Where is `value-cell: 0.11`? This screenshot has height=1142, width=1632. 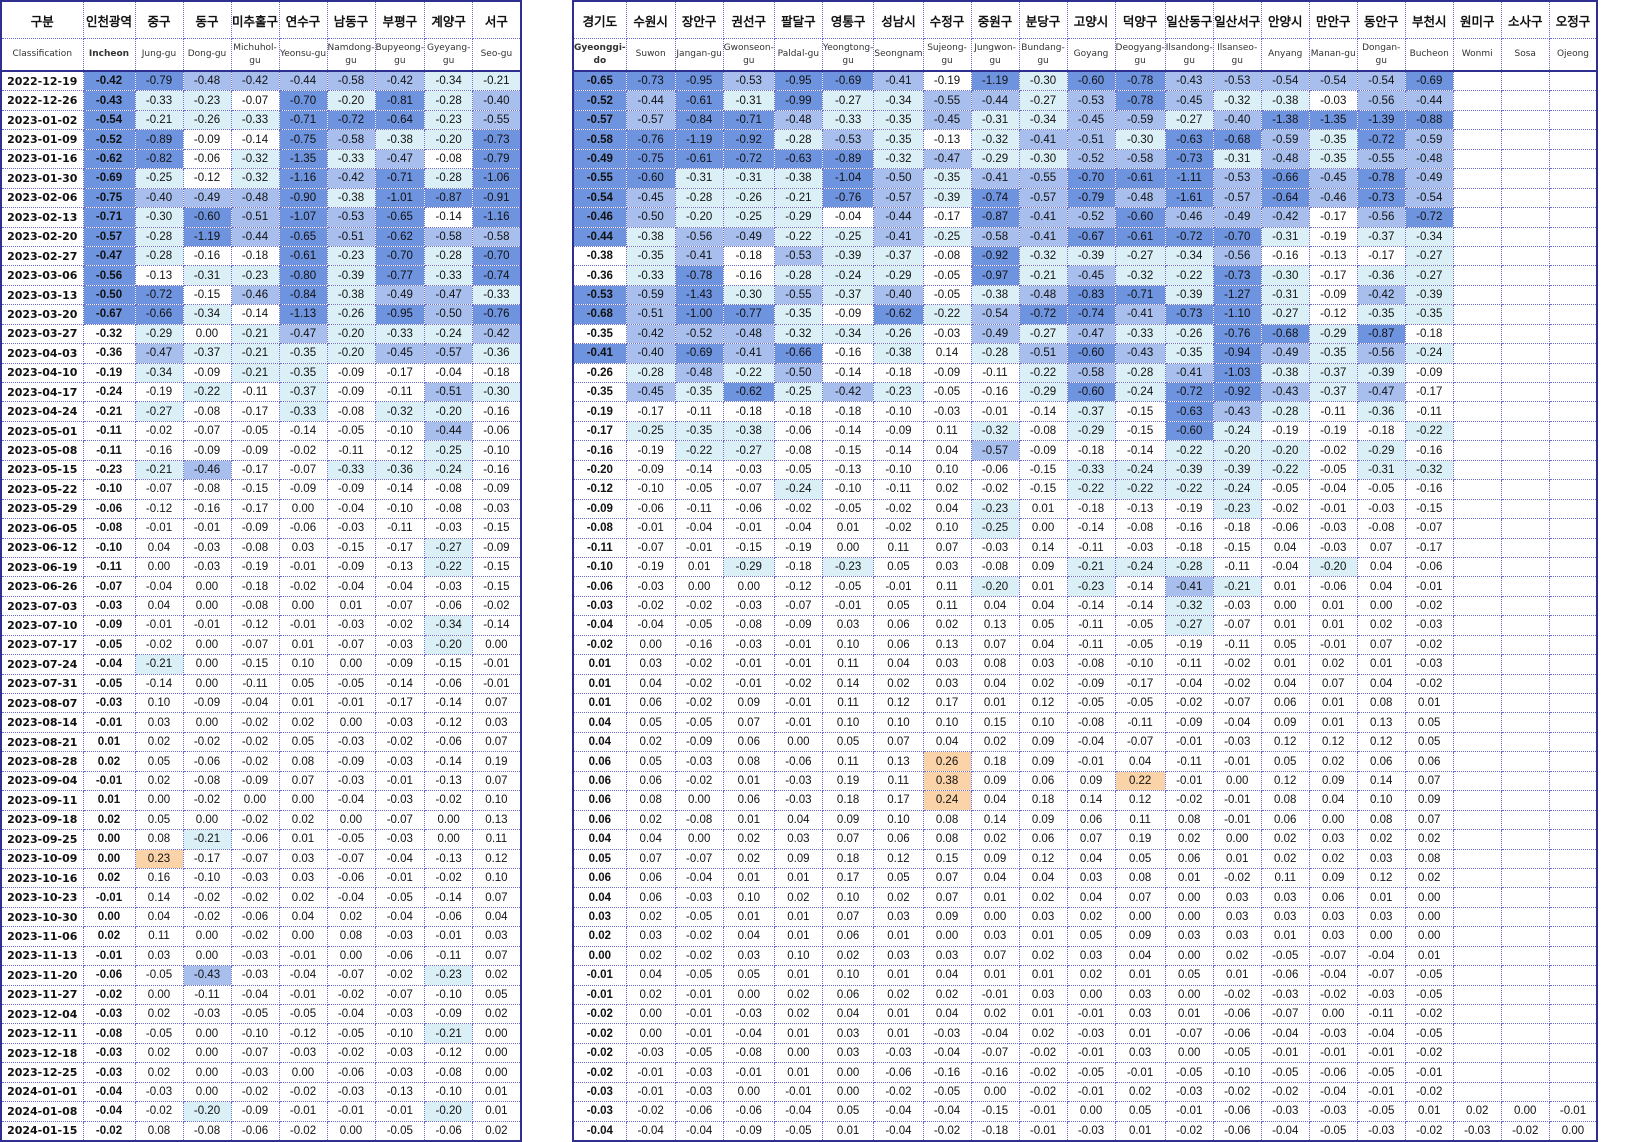 value-cell: 0.11 is located at coordinates (848, 664).